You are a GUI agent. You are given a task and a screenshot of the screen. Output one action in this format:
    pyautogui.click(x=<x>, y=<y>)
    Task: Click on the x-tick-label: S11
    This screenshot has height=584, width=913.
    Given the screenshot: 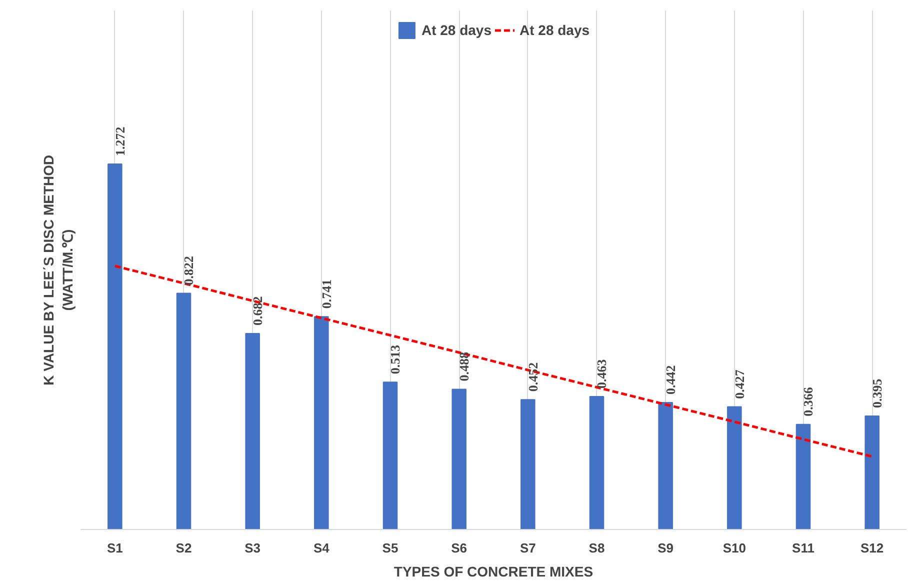 What is the action you would take?
    pyautogui.click(x=803, y=548)
    